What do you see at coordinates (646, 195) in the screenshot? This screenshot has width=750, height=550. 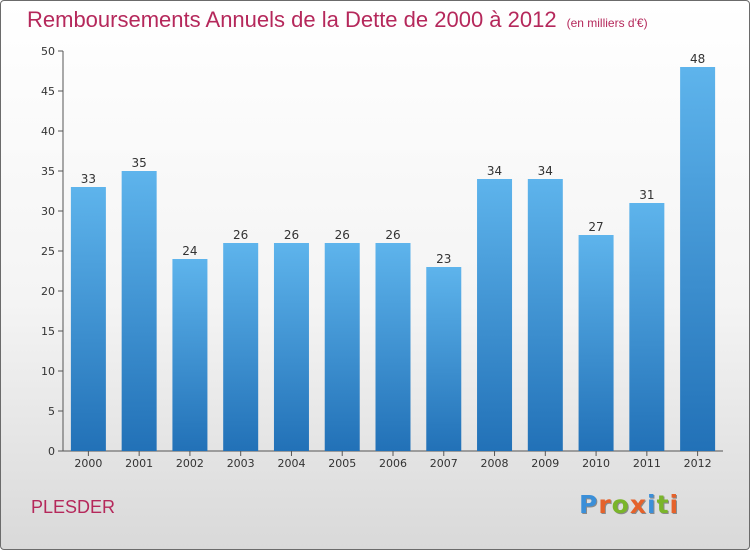 I see `data-label-2011: 31` at bounding box center [646, 195].